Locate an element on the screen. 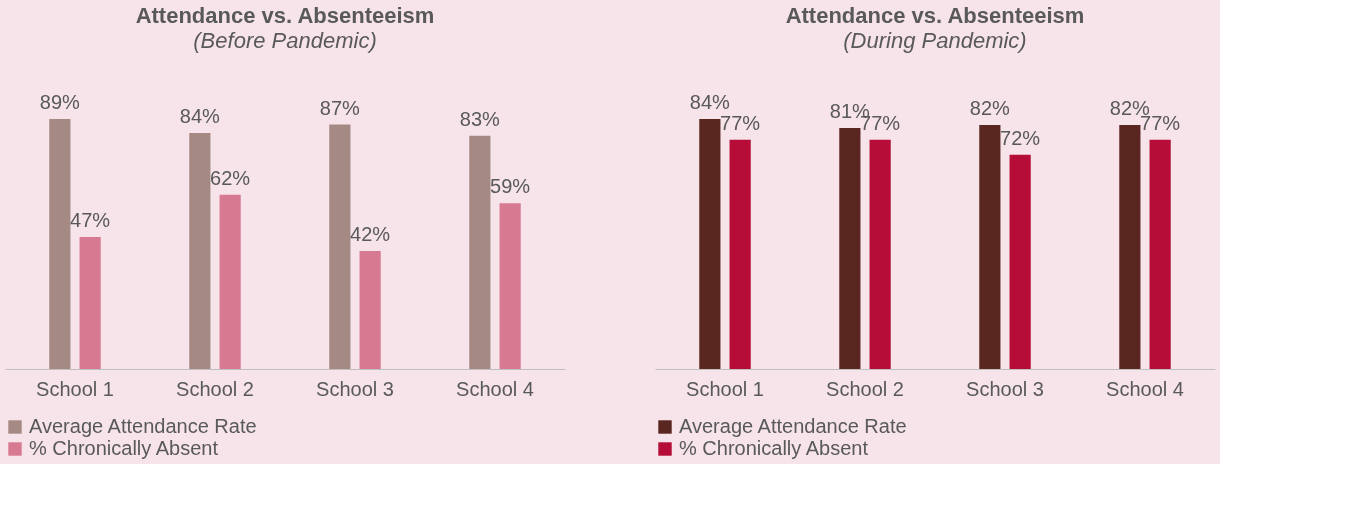 The height and width of the screenshot is (522, 1369). data-label: 47% is located at coordinates (90, 219).